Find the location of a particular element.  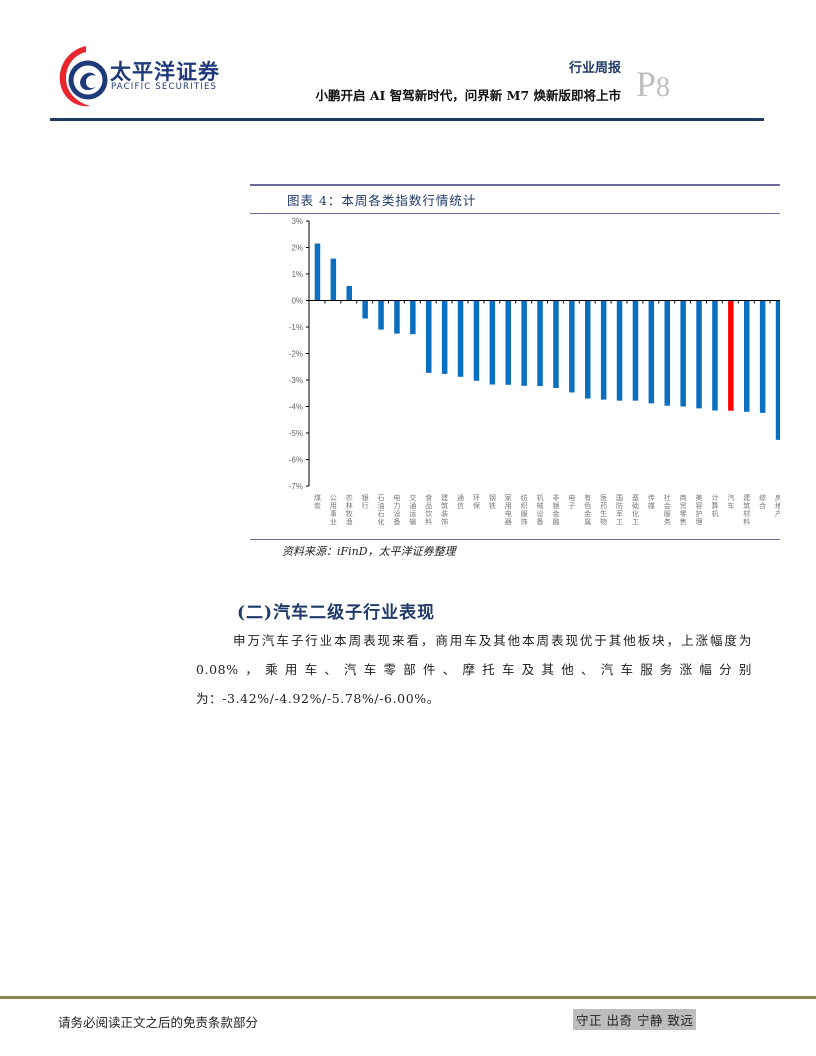

bar-银行 is located at coordinates (365, 309).